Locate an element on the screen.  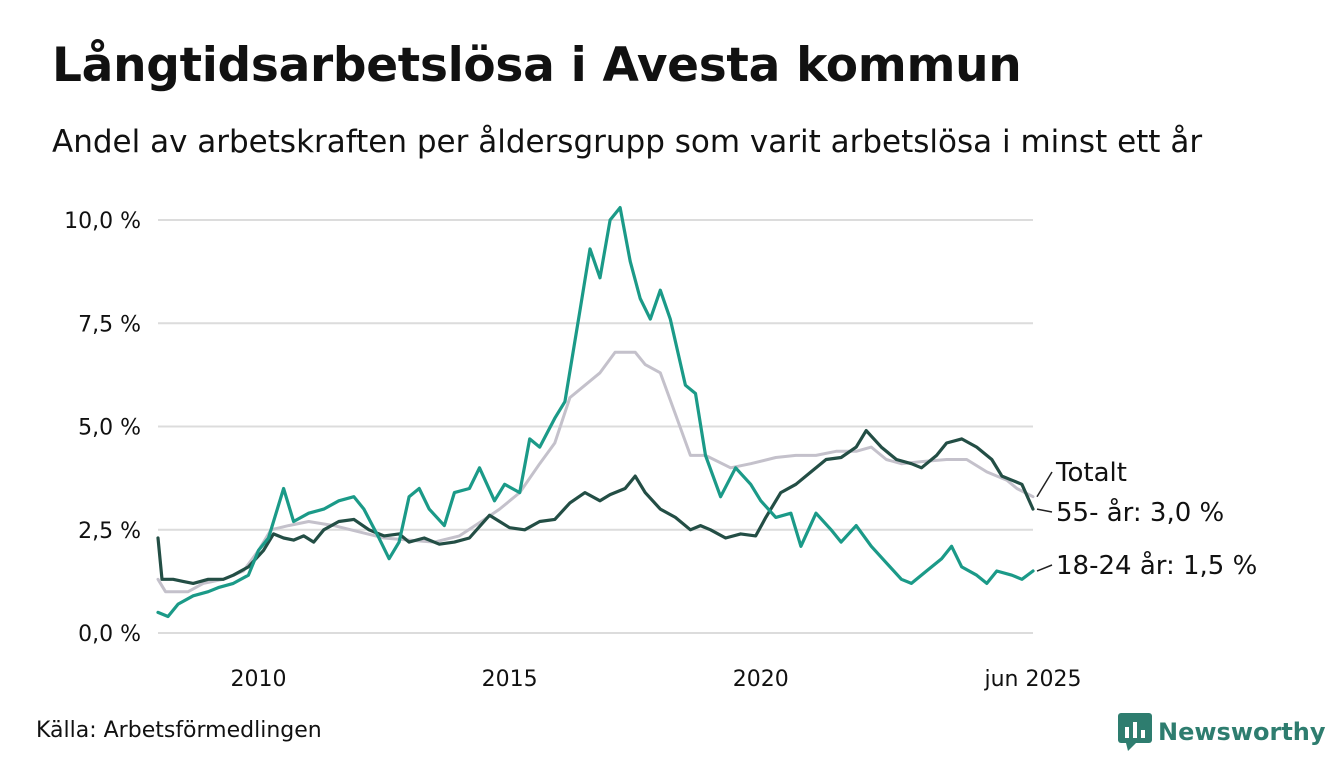
x-axis-tick-labels: 2010 2015 2020 jun 2025 is located at coordinates (655, 679).